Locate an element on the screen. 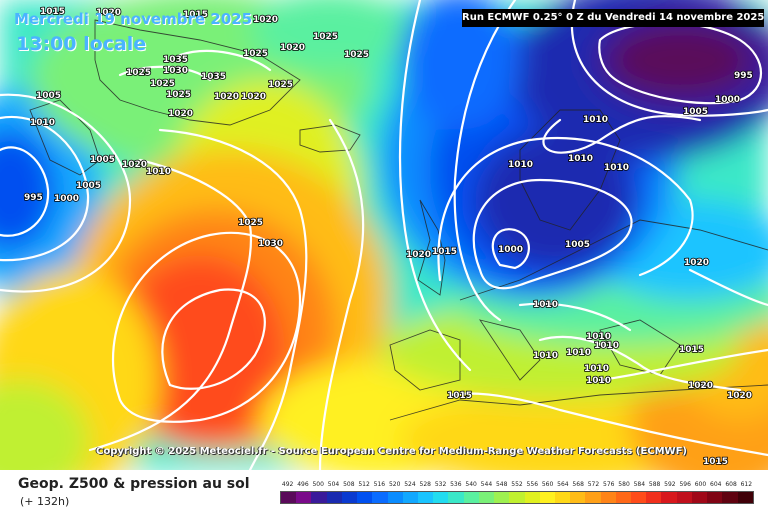  legend-value-label: 500 is located at coordinates (318, 484).